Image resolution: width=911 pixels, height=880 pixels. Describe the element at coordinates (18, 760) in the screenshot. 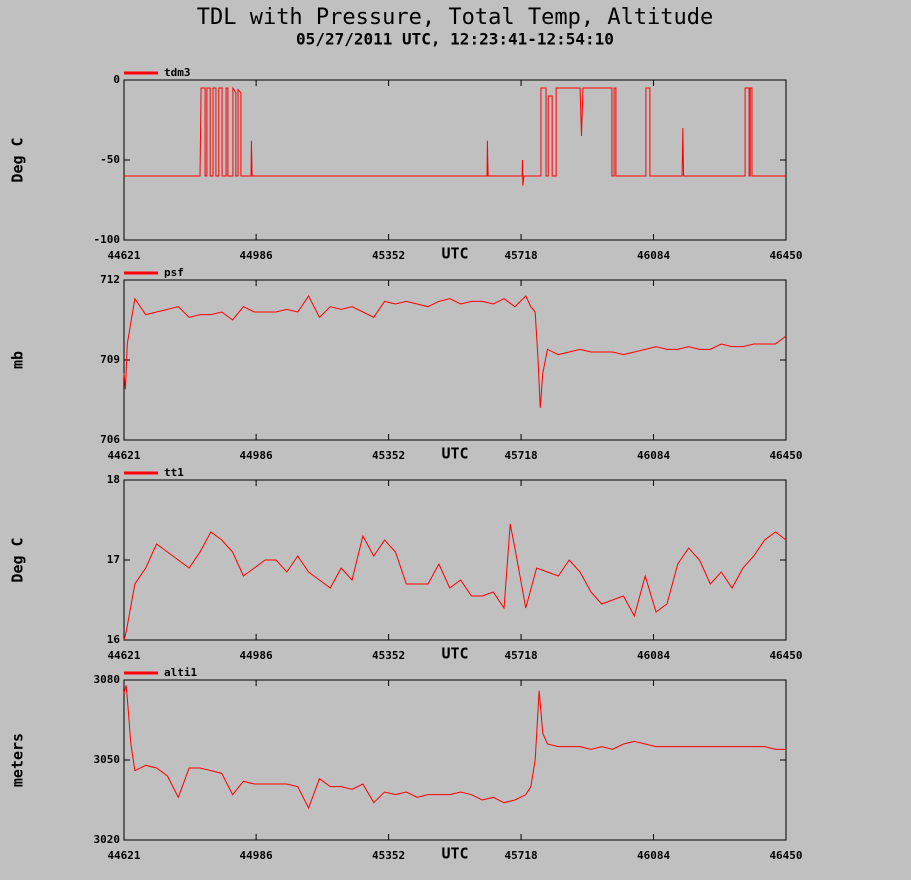

I see `y-axis-label: meters` at that location.